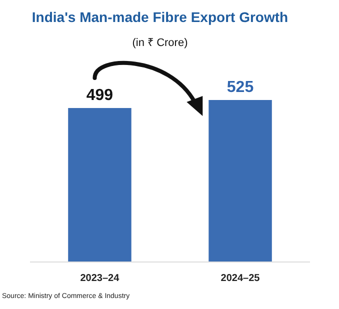 The image size is (339, 309). Describe the element at coordinates (240, 278) in the screenshot. I see `x-tick-label: 2024–25` at that location.